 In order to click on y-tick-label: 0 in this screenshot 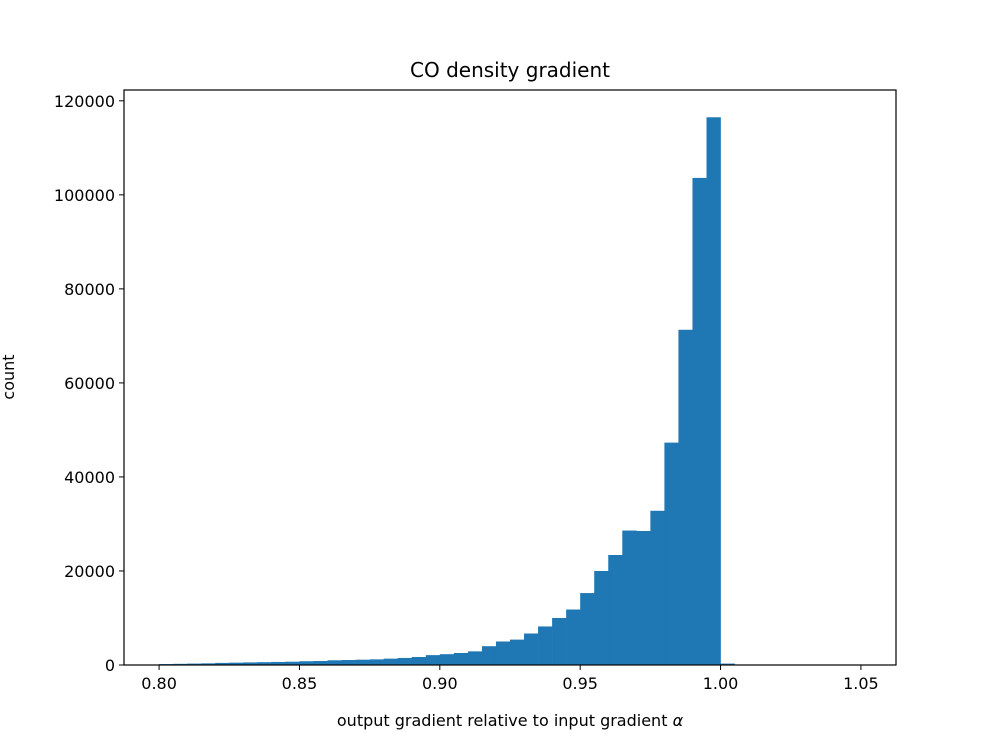, I will do `click(110, 665)`.